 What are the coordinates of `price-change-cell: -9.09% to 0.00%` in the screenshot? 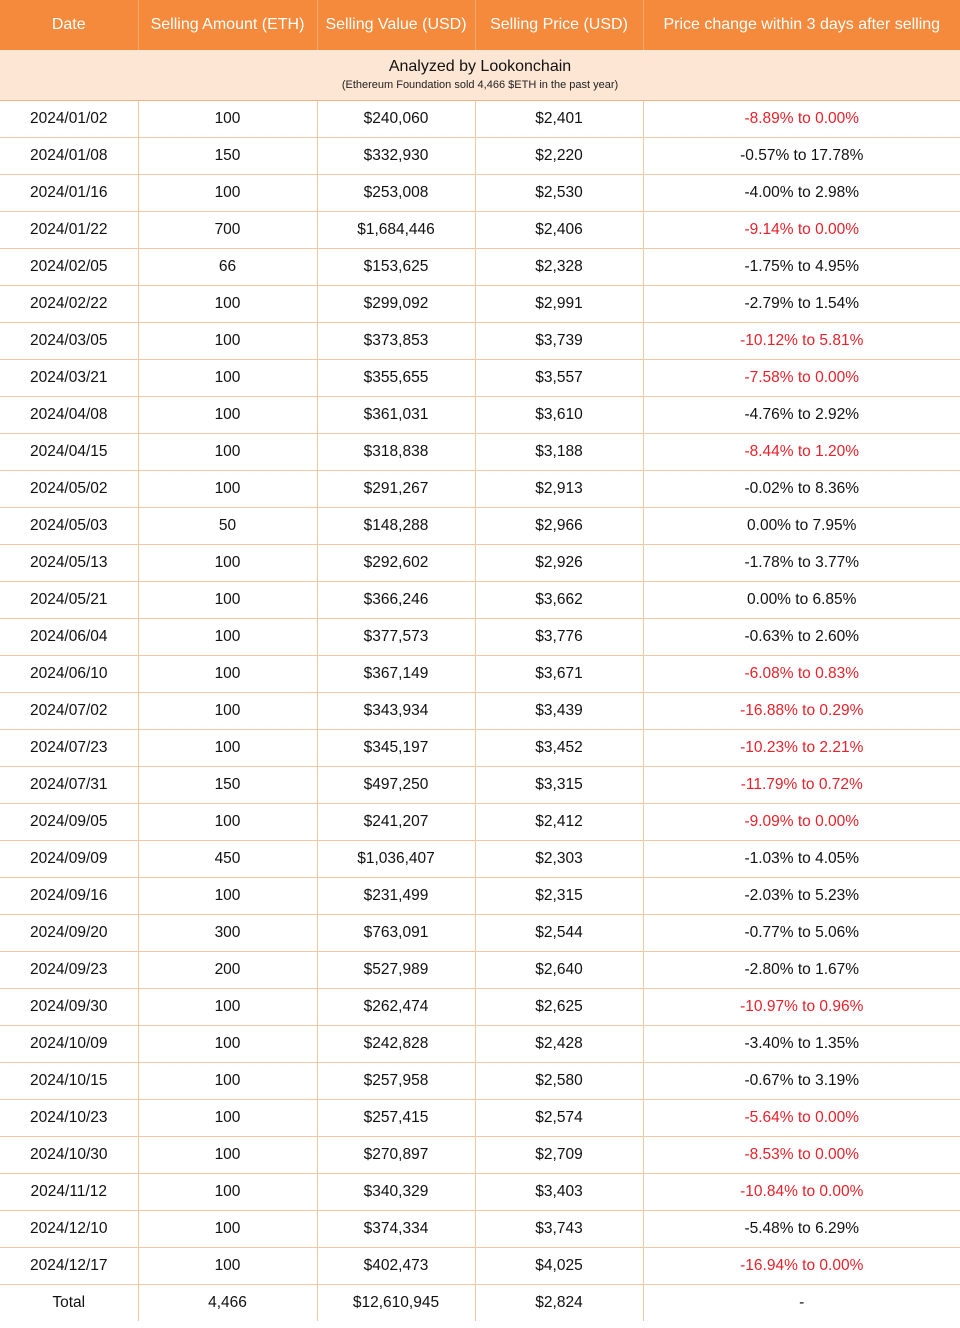 It's located at (801, 822).